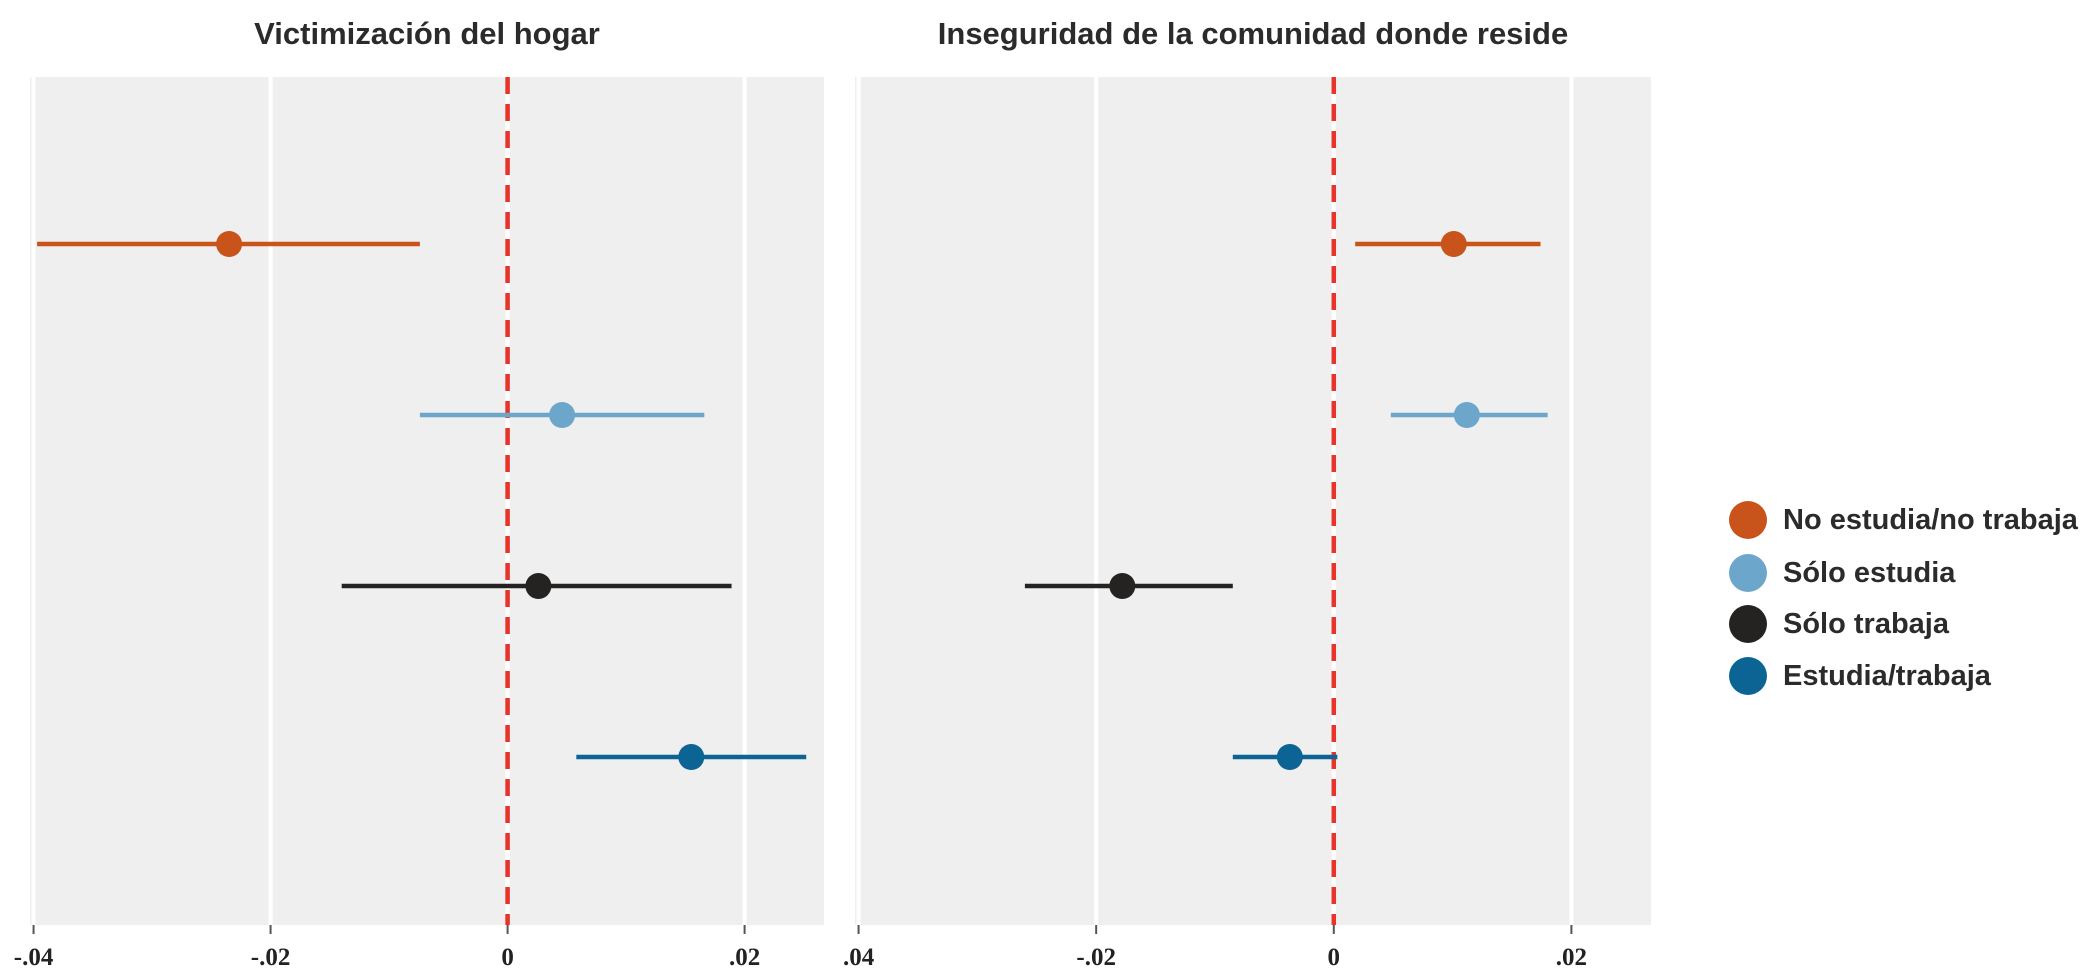  Describe the element at coordinates (427, 33) in the screenshot. I see `panel-title: Victimización del hogar` at that location.